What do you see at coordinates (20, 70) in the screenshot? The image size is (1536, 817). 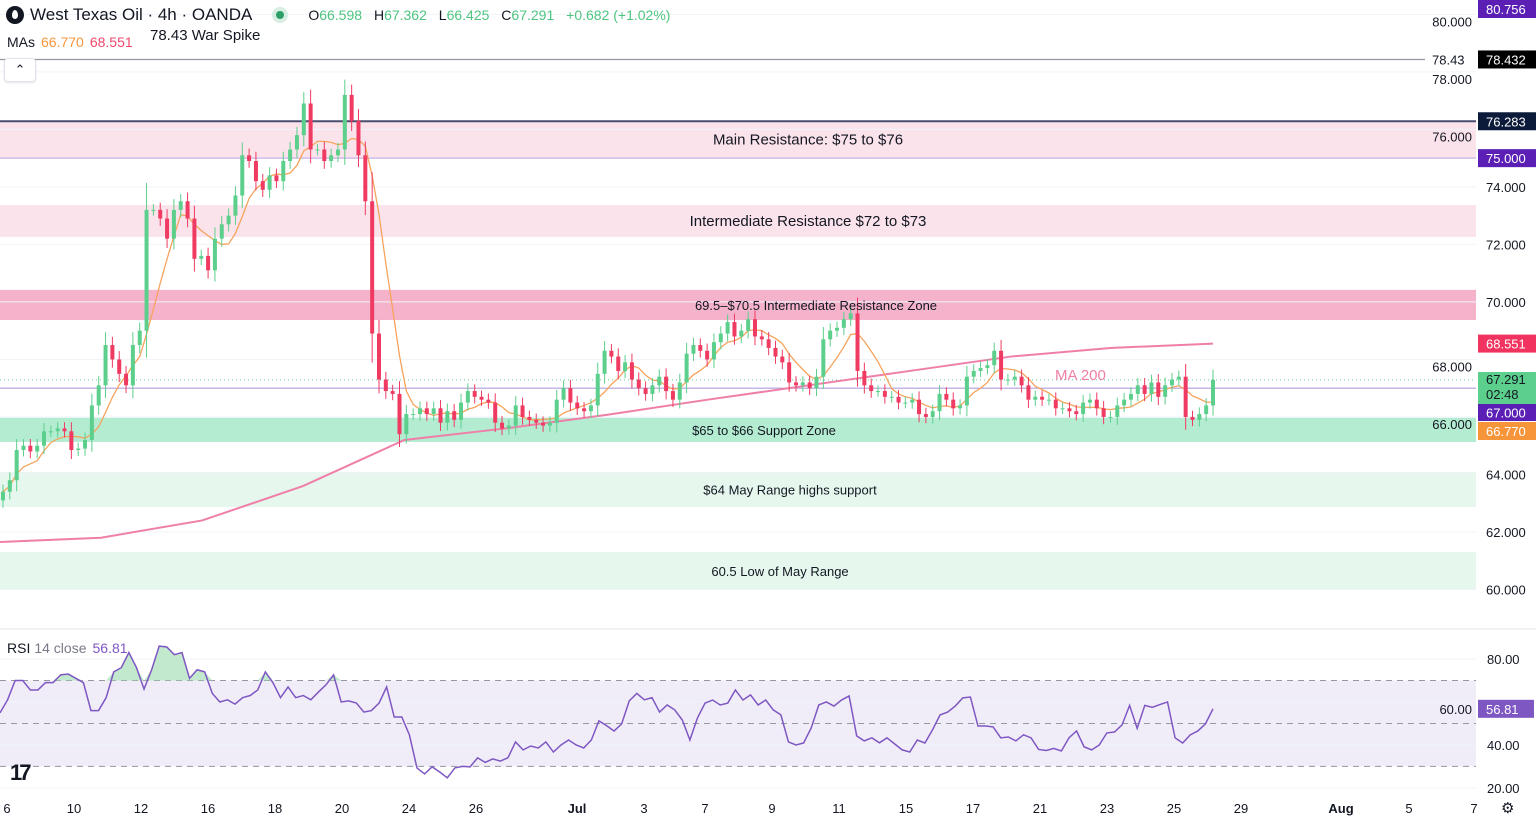 I see `collapse-legend-button: ⌃` at bounding box center [20, 70].